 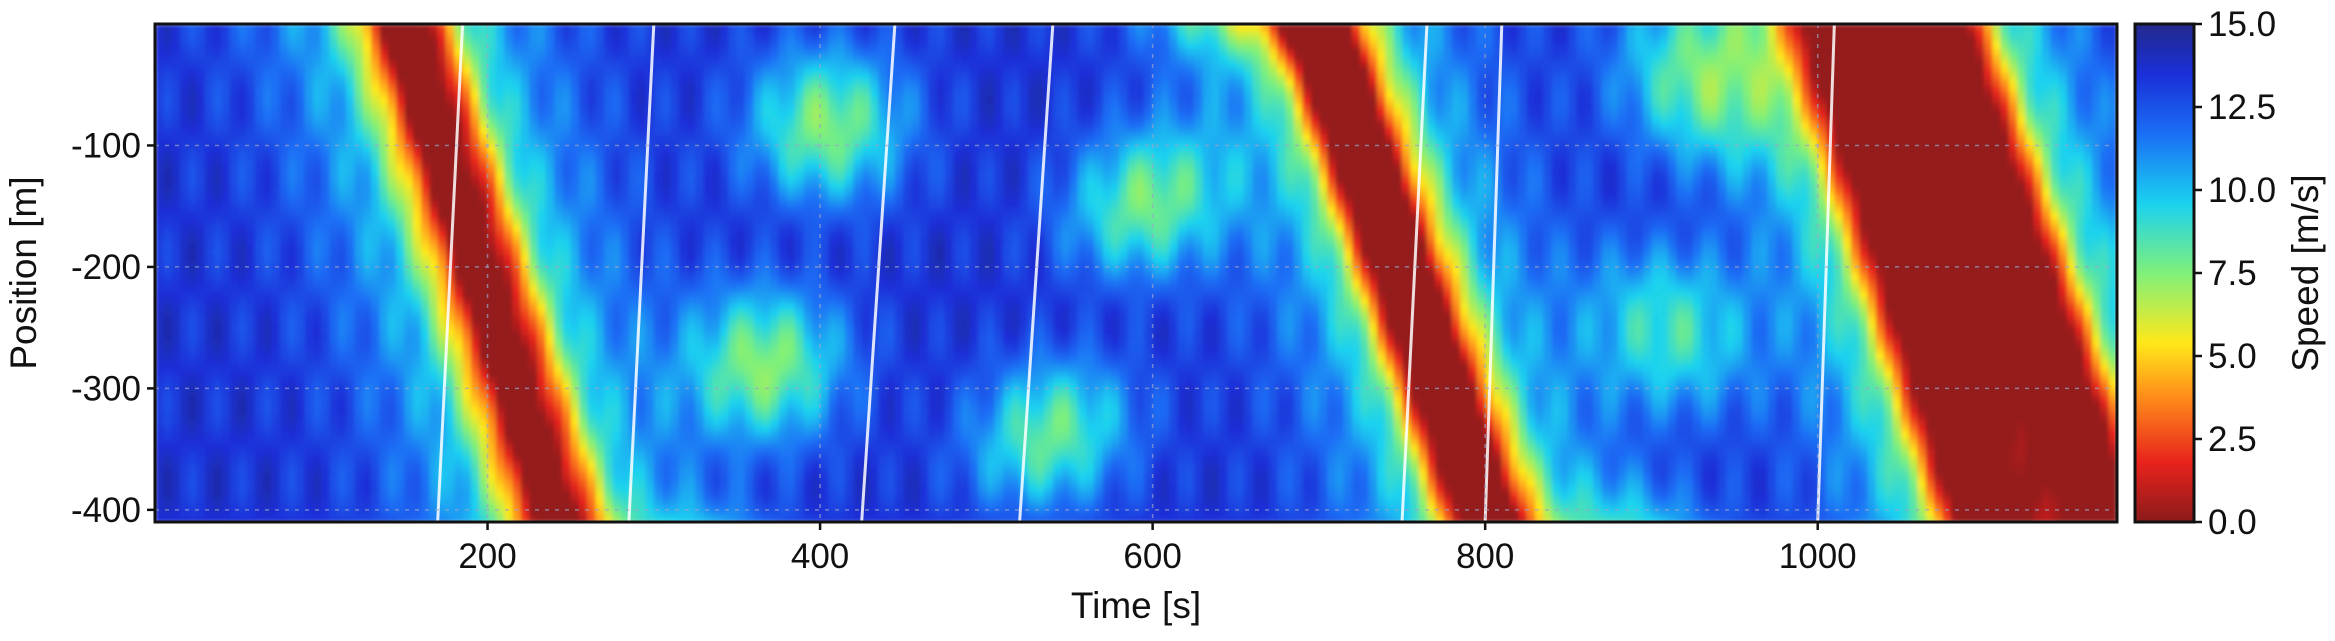 I want to click on colorbar-tick-label: 15.0, so click(x=2242, y=24).